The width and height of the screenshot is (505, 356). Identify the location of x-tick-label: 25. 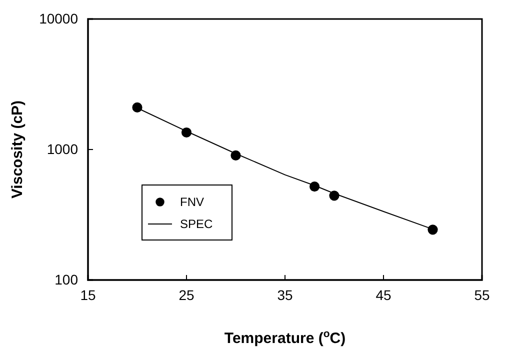
(186, 294).